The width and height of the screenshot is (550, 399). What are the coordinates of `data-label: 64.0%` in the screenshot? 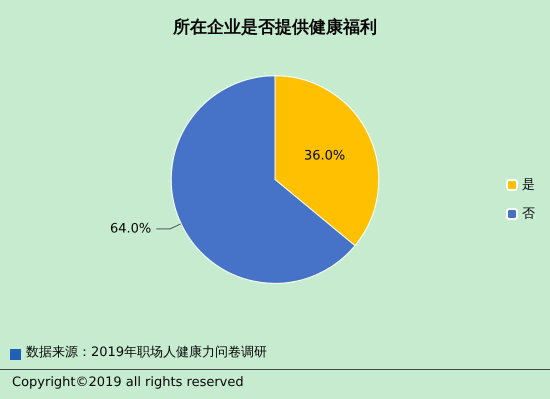 It's located at (131, 228).